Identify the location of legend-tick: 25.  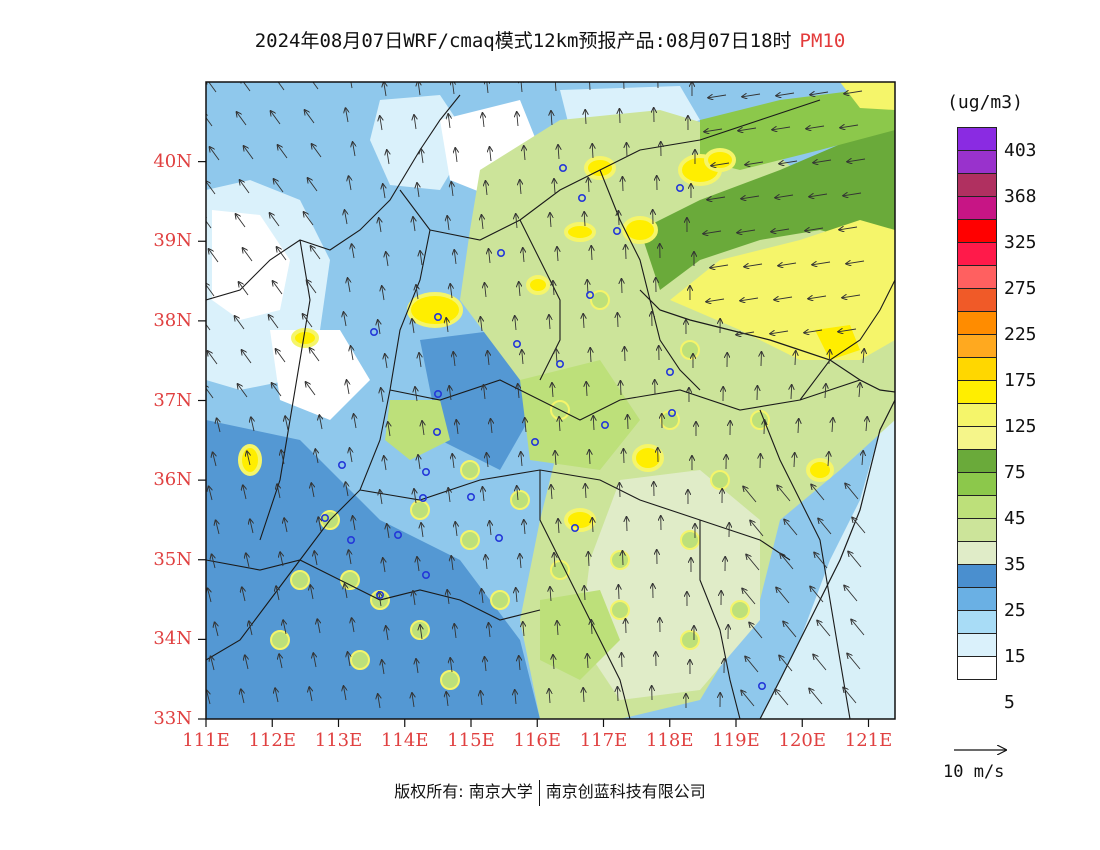
(1015, 610).